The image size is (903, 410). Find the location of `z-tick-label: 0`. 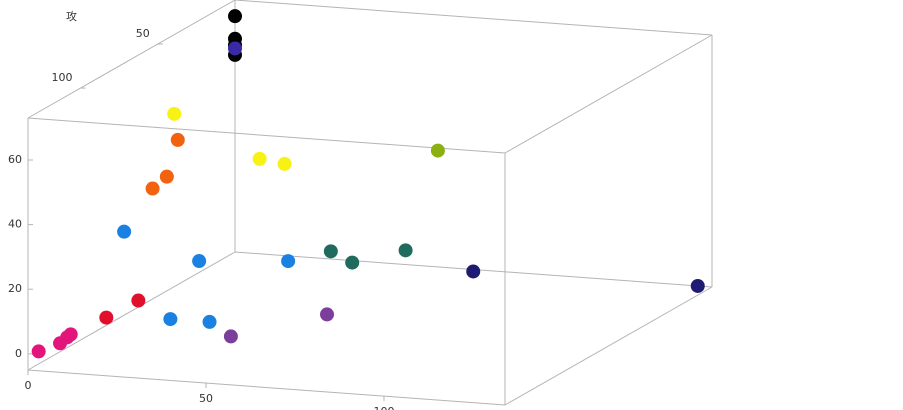

z-tick-label: 0 is located at coordinates (18, 353).